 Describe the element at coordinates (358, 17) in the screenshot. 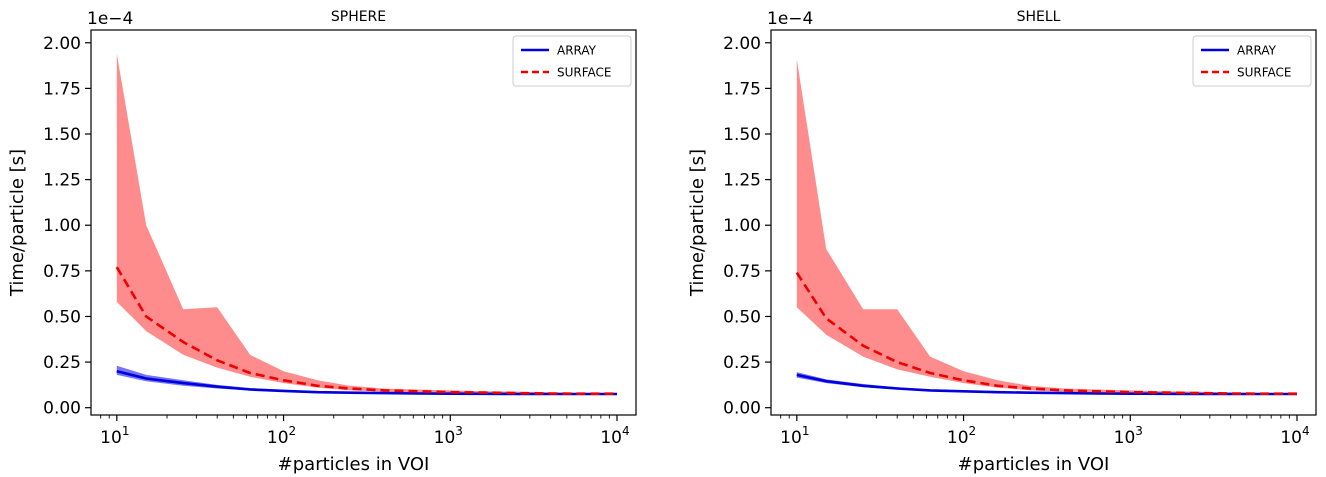

I see `chart-title: SPHERE` at that location.